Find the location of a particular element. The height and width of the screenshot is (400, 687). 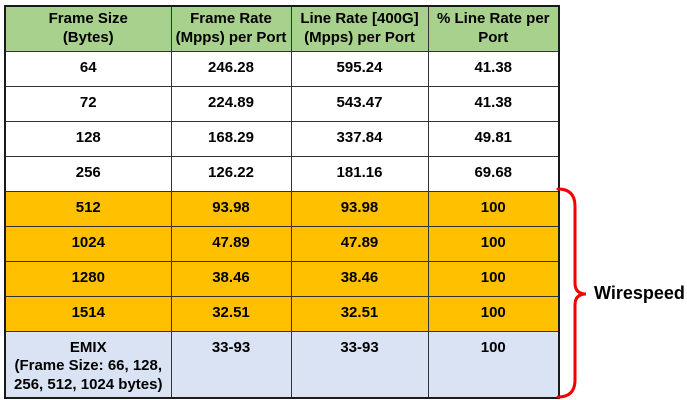

table-row-wirespeed: 1024 47.89 47.89 100 is located at coordinates (282, 243).